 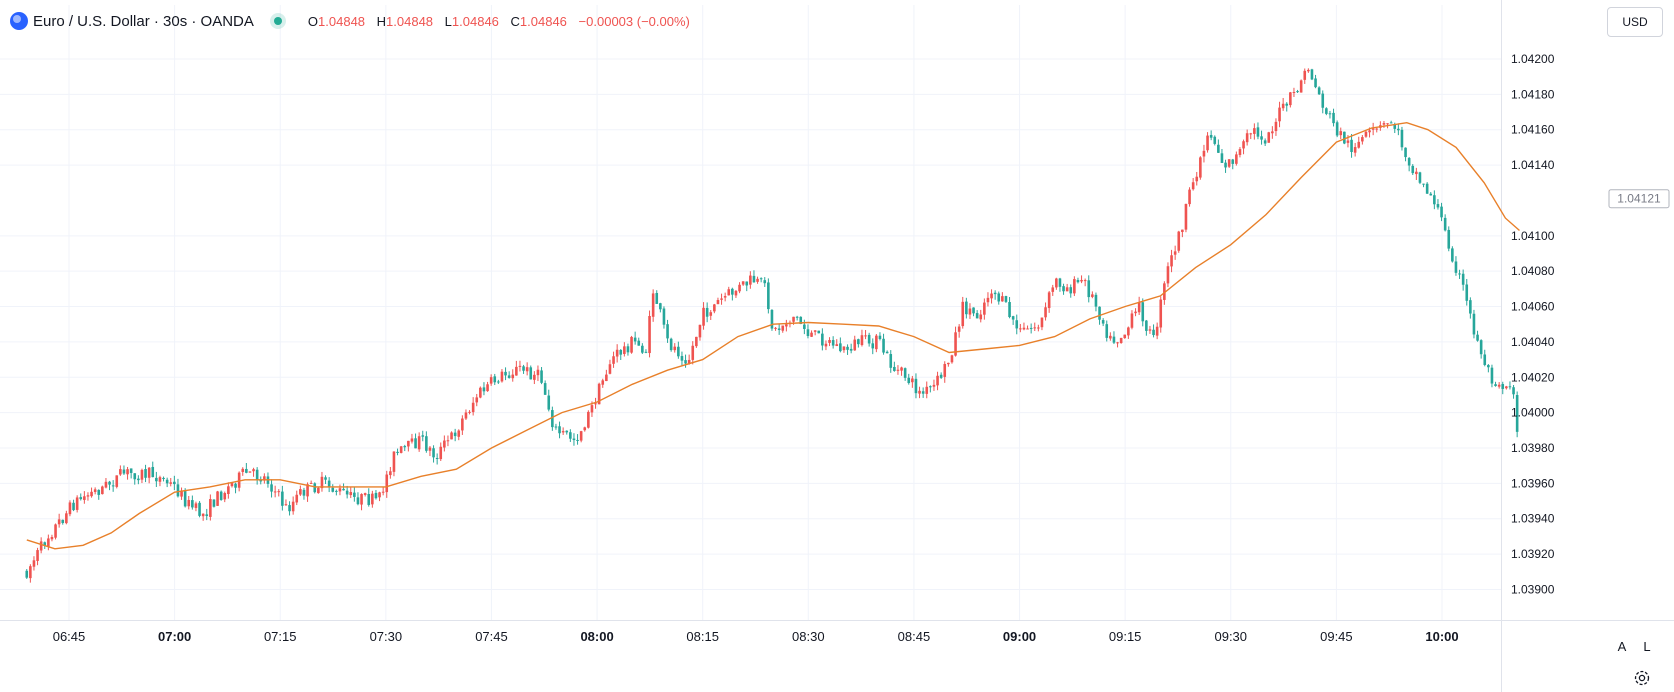 What do you see at coordinates (1647, 646) in the screenshot?
I see `log-scale-button: L` at bounding box center [1647, 646].